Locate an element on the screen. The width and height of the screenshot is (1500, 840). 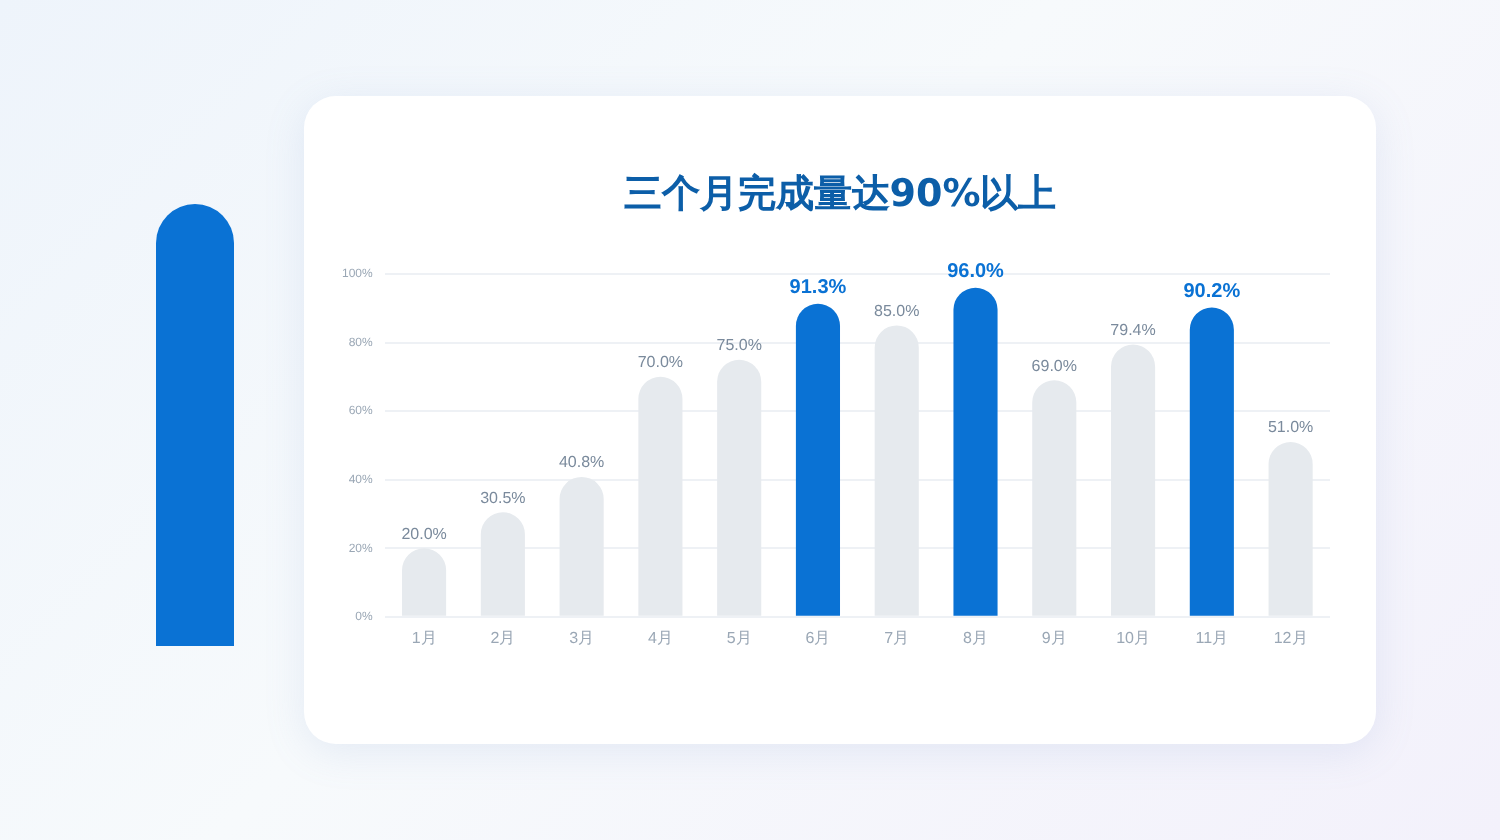
data-label: 75.0% is located at coordinates (739, 345).